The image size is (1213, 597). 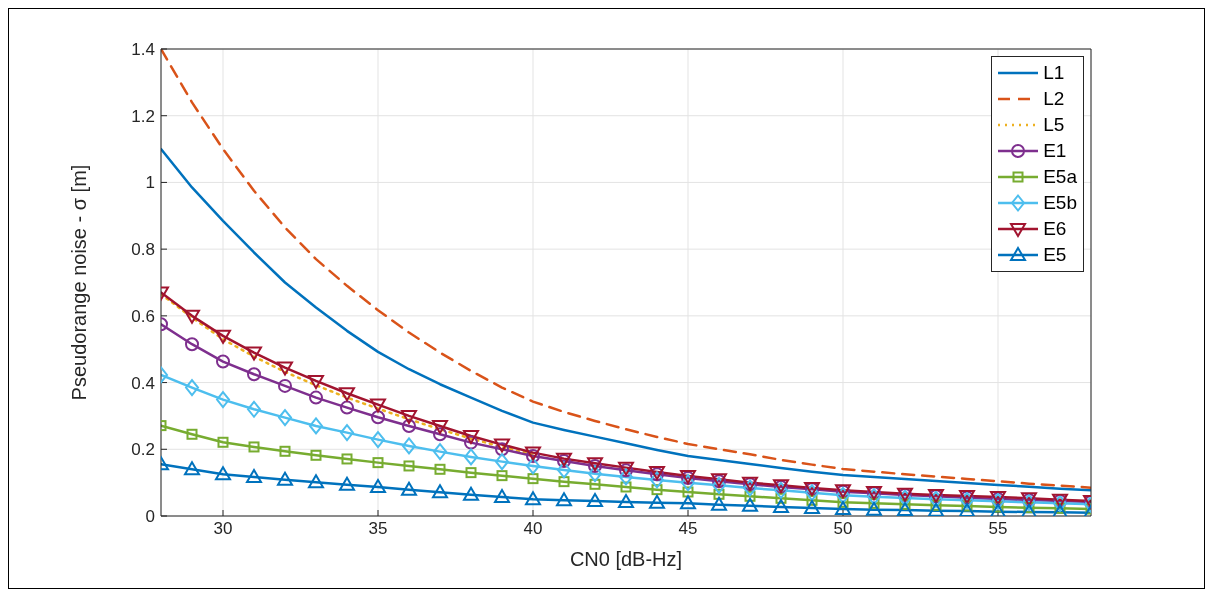 I want to click on legend-label: L5, so click(x=1054, y=125).